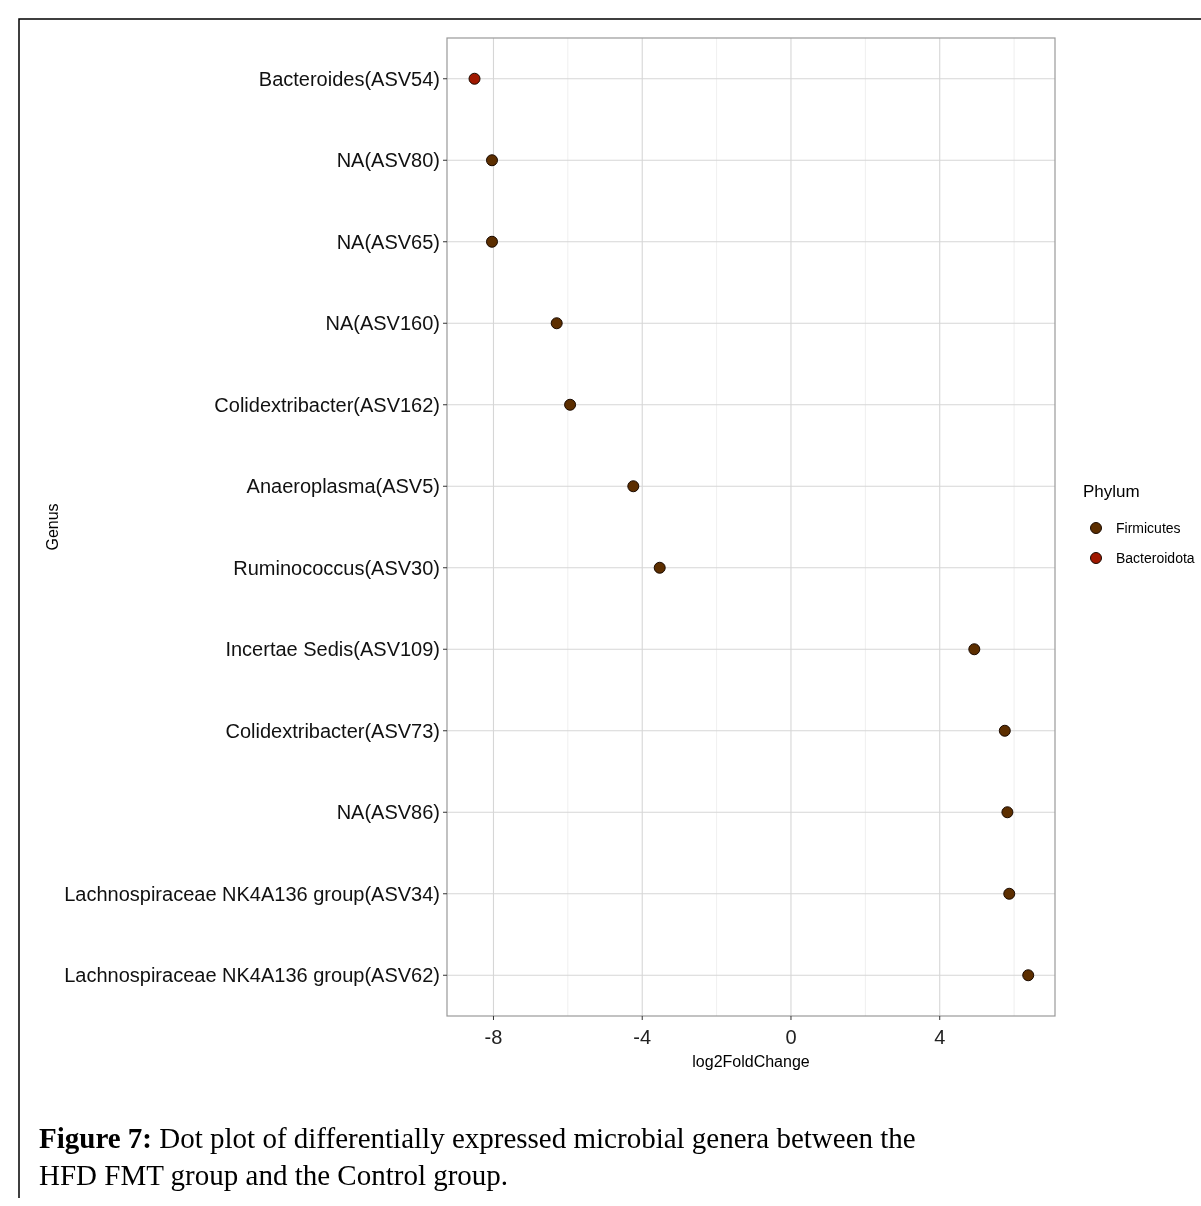 The width and height of the screenshot is (1201, 1206). I want to click on y-tick-label: NA(ASV160), so click(382, 323).